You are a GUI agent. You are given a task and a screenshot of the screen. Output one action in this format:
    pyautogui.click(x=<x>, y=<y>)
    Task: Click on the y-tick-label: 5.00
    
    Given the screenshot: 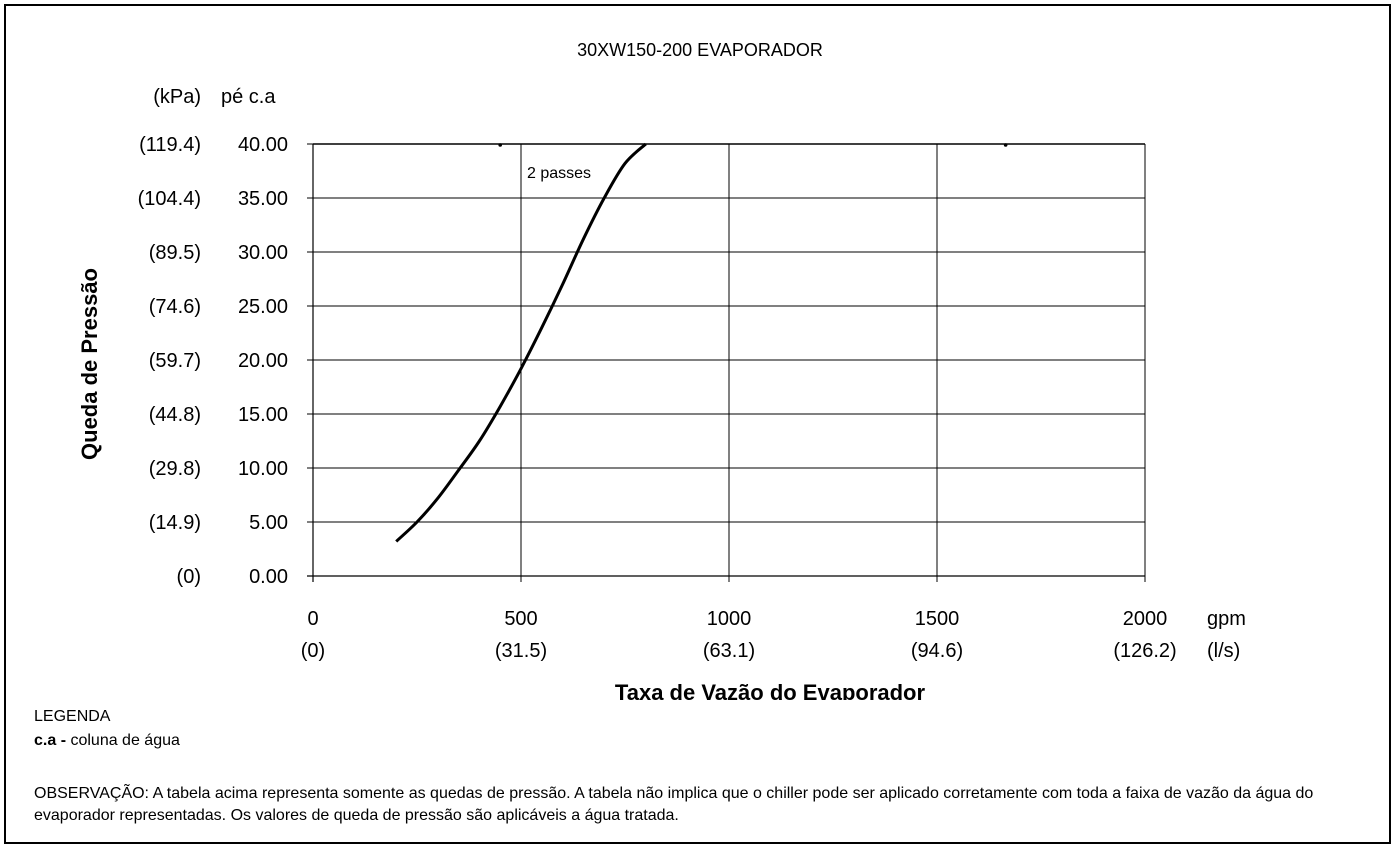 What is the action you would take?
    pyautogui.click(x=268, y=523)
    